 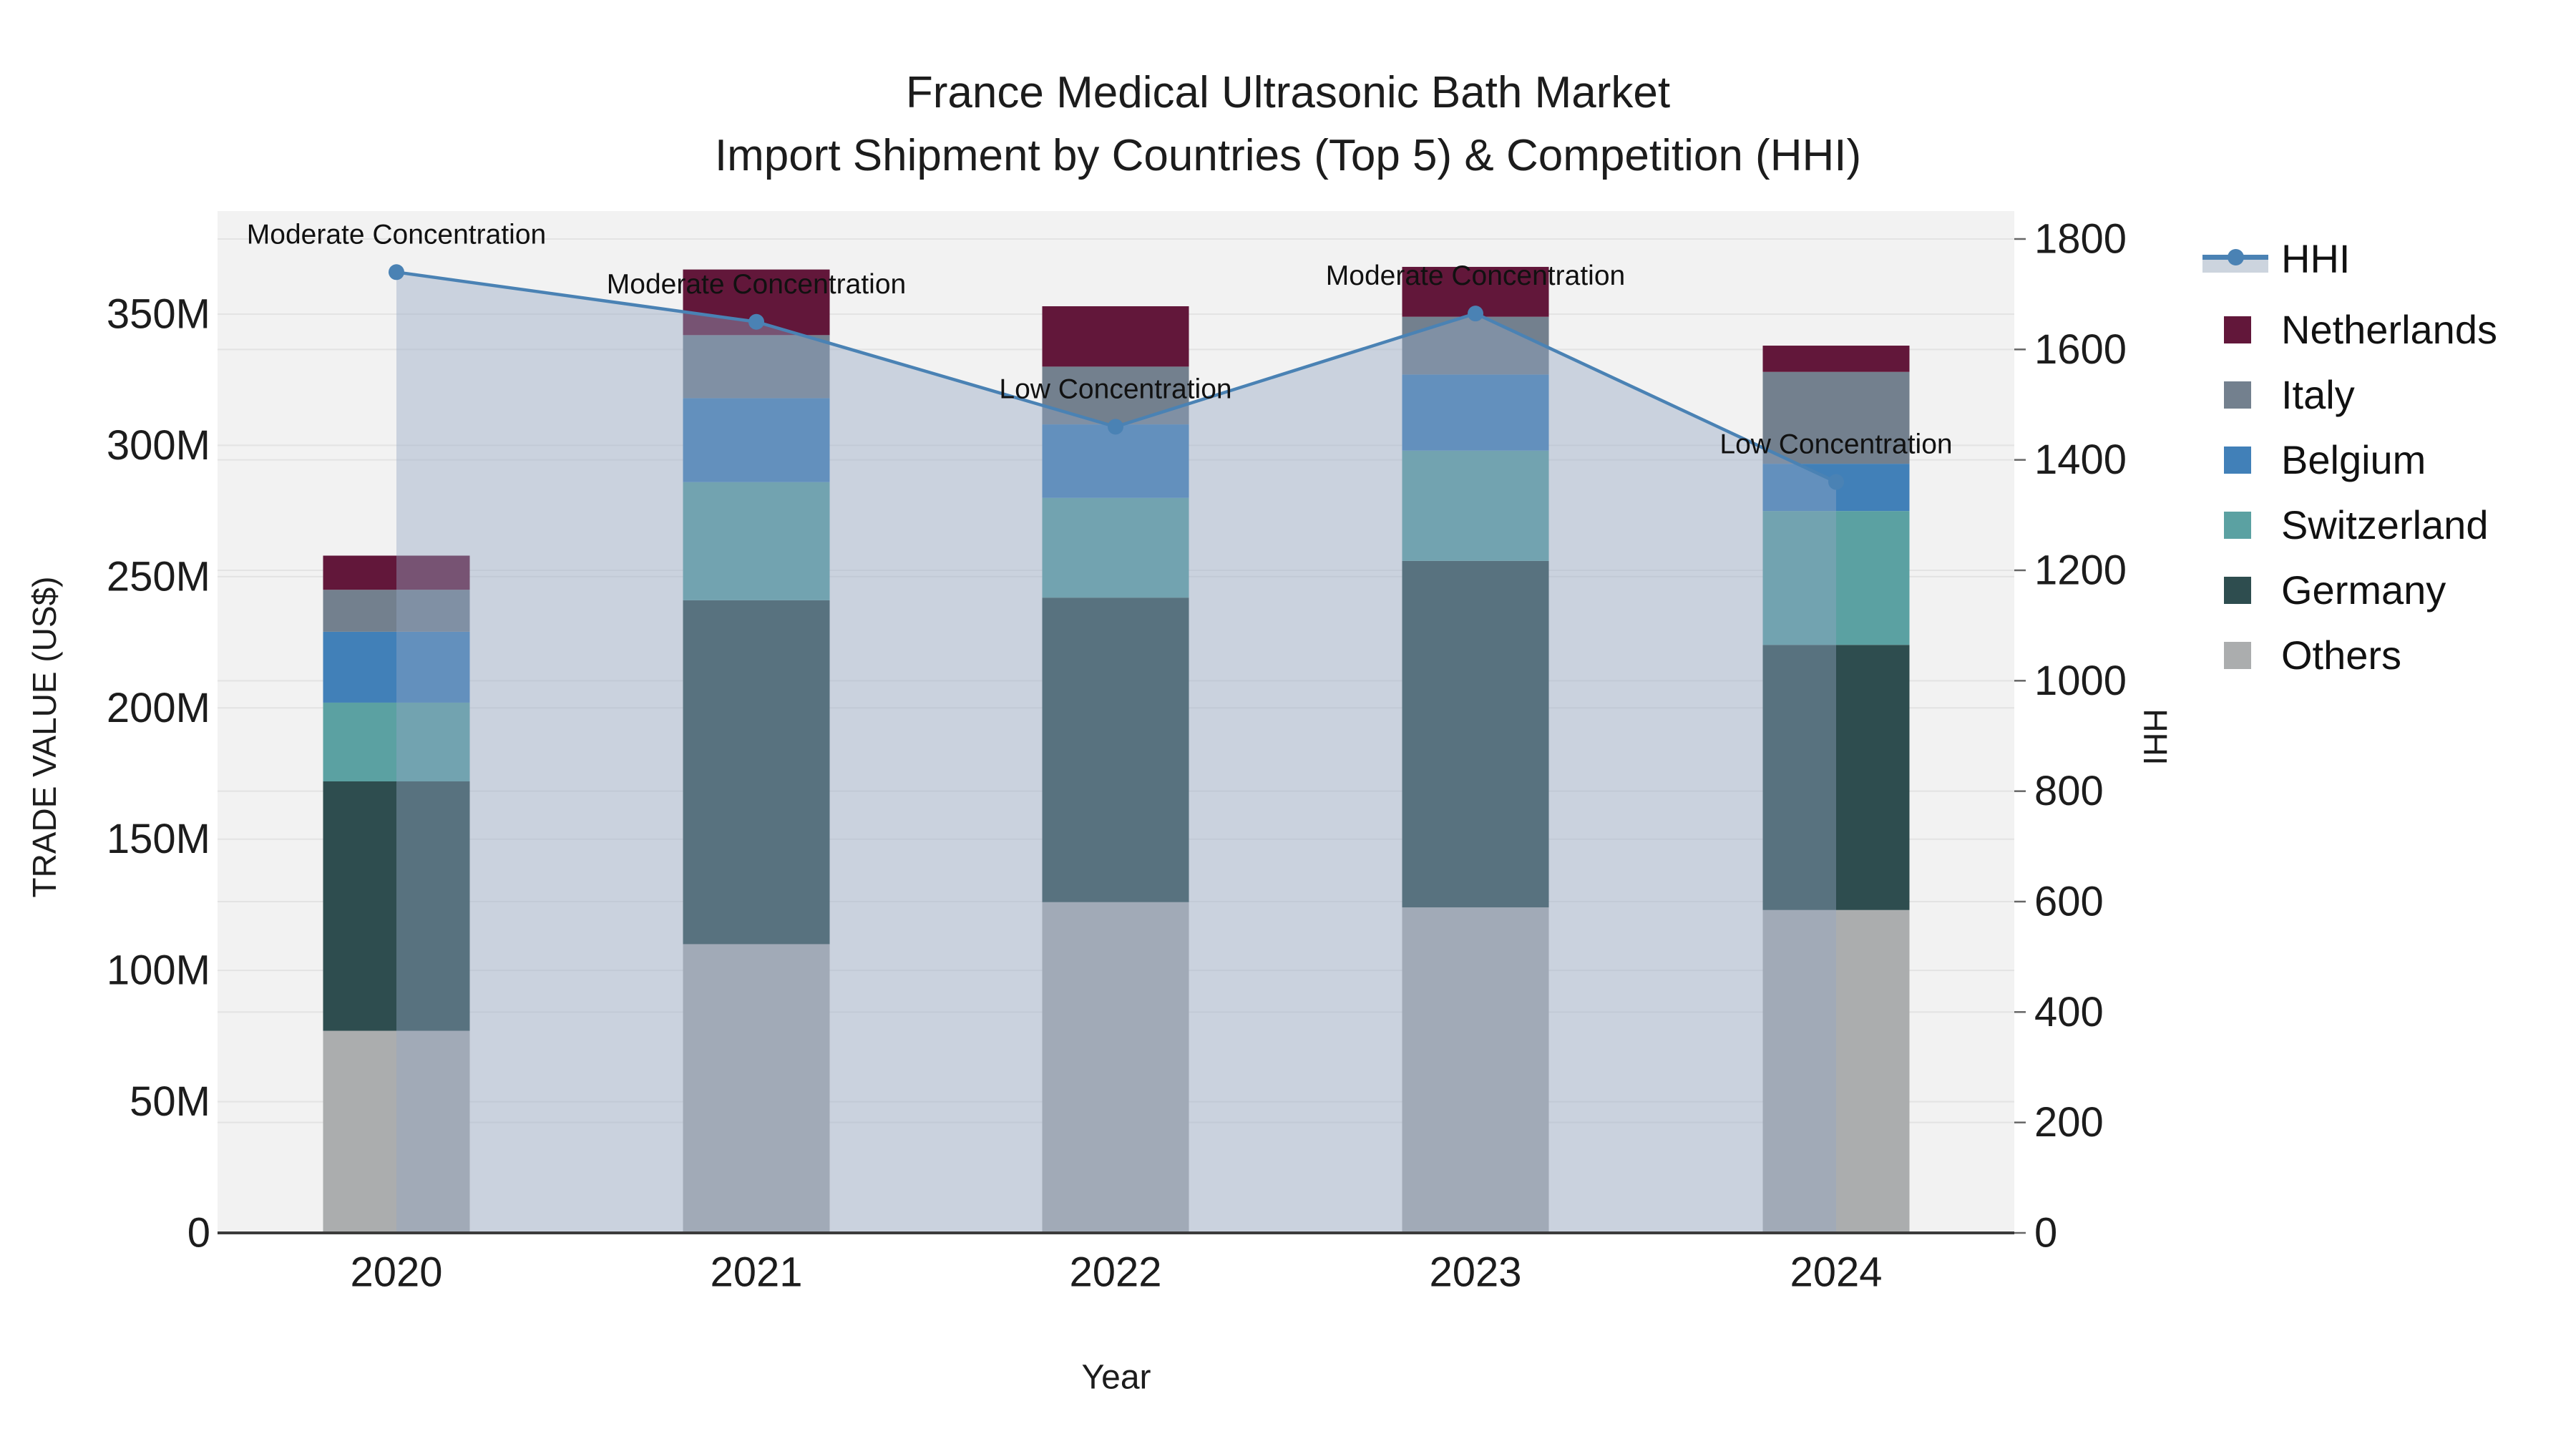 I want to click on bar-segment-2022-germany, so click(x=1115, y=749).